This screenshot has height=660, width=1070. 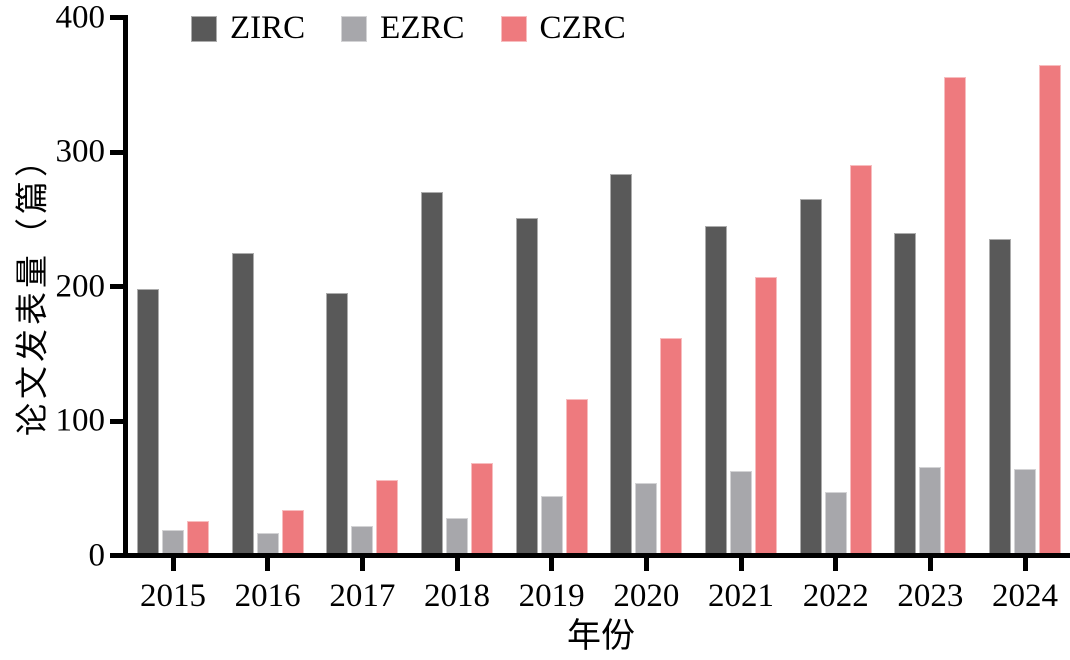 What do you see at coordinates (80, 151) in the screenshot?
I see `y-tick-label-300: 300` at bounding box center [80, 151].